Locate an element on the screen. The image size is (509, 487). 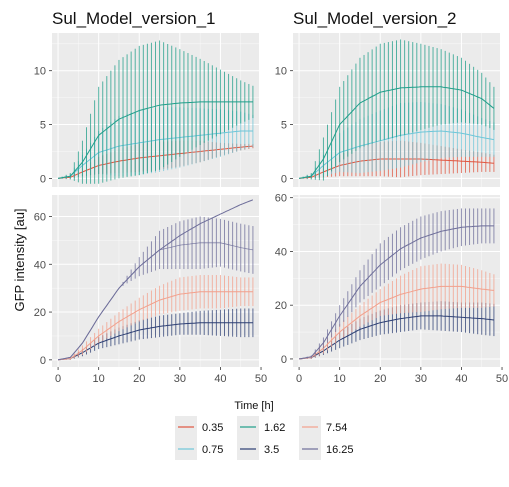
legend-label: 7.54 is located at coordinates (336, 428).